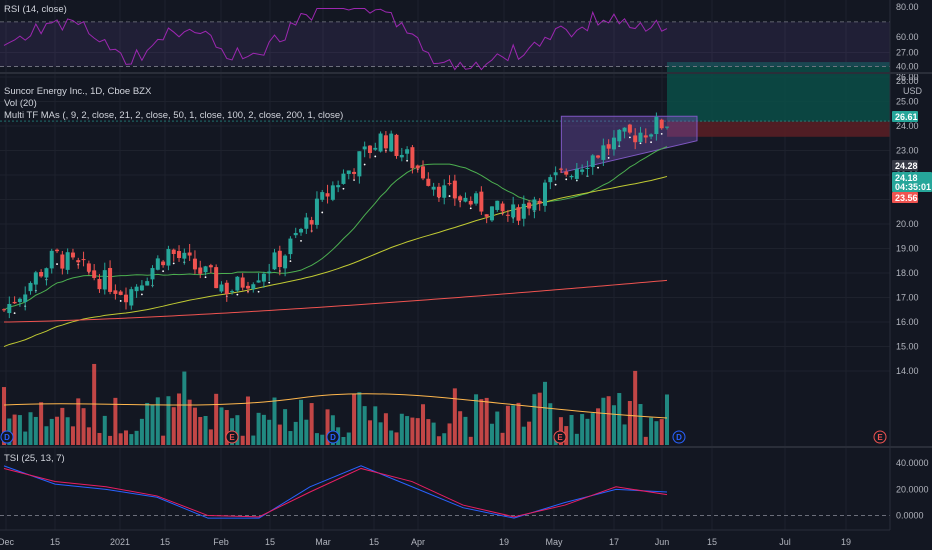 The image size is (932, 550). I want to click on price-tick-label: 26.00, so click(907, 77).